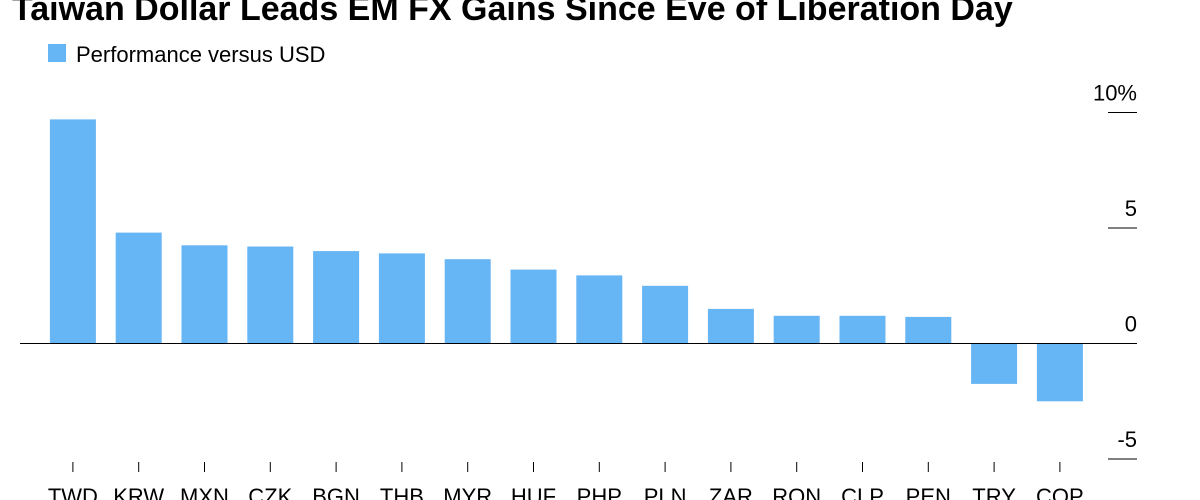 This screenshot has width=1200, height=500. What do you see at coordinates (533, 492) in the screenshot?
I see `x-tick-label: HUF` at bounding box center [533, 492].